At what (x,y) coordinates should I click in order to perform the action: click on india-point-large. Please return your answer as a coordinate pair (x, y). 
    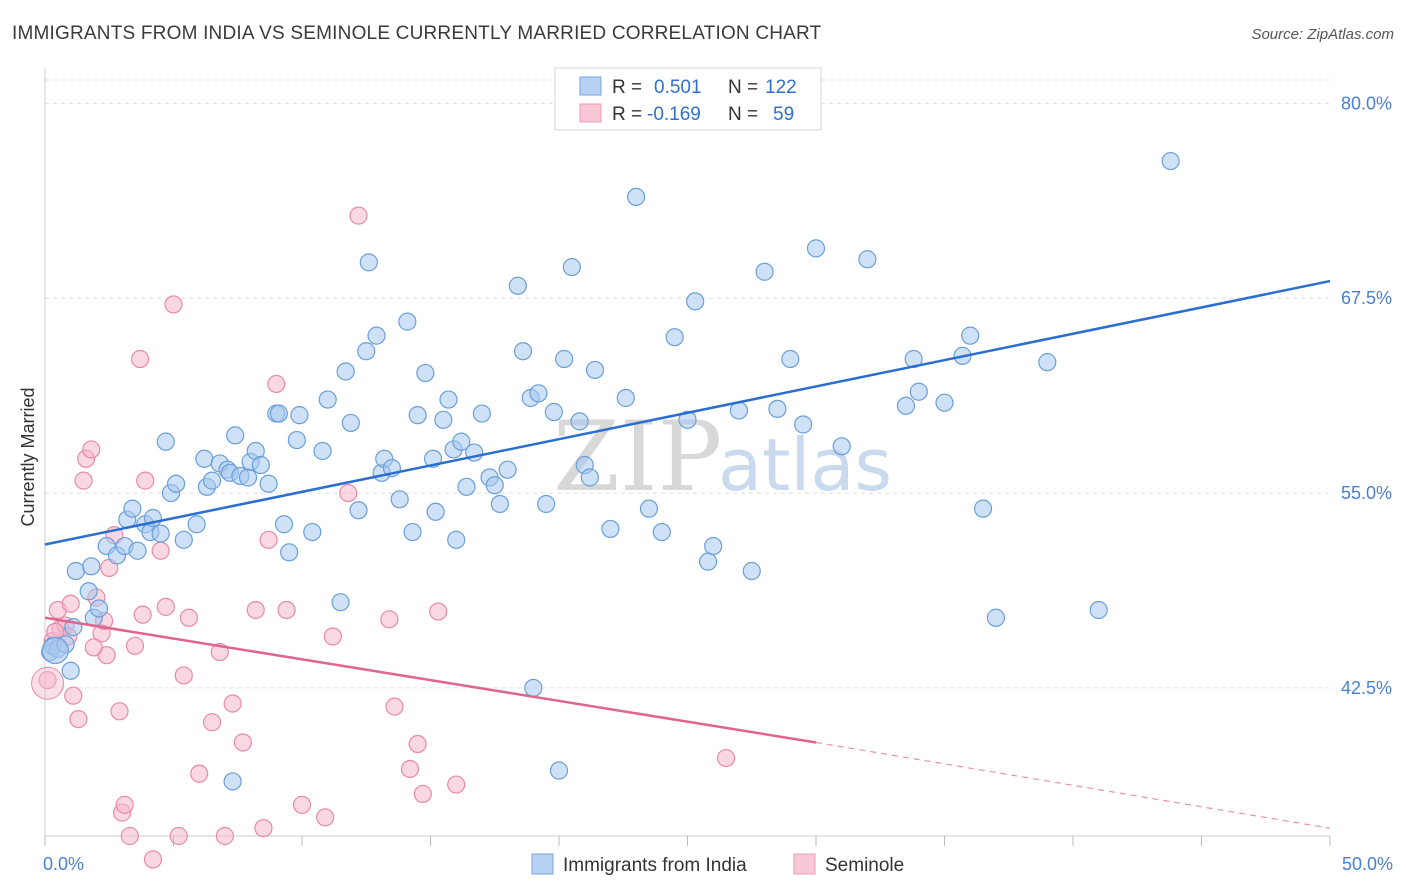
    Looking at the image, I should click on (55, 650).